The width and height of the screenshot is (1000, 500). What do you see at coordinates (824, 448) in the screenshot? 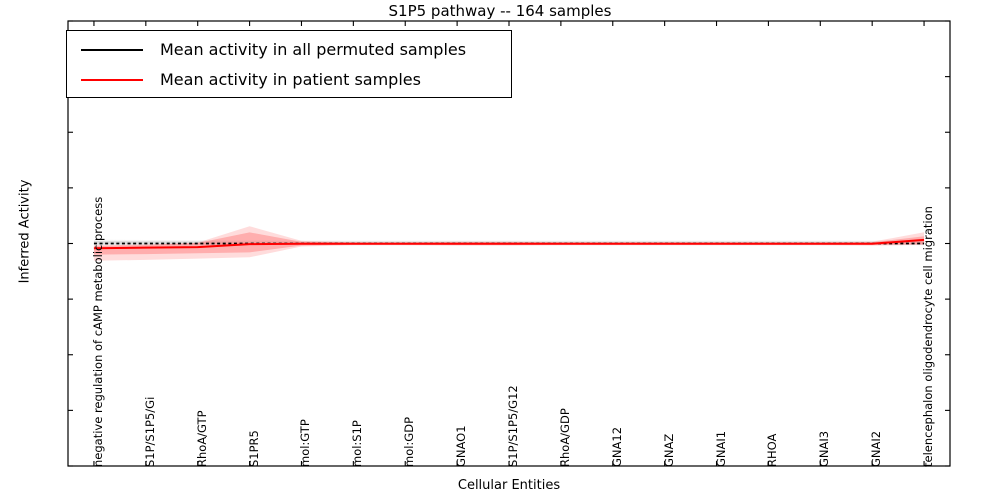
I see `x-tick-label: GNAI3` at bounding box center [824, 448].